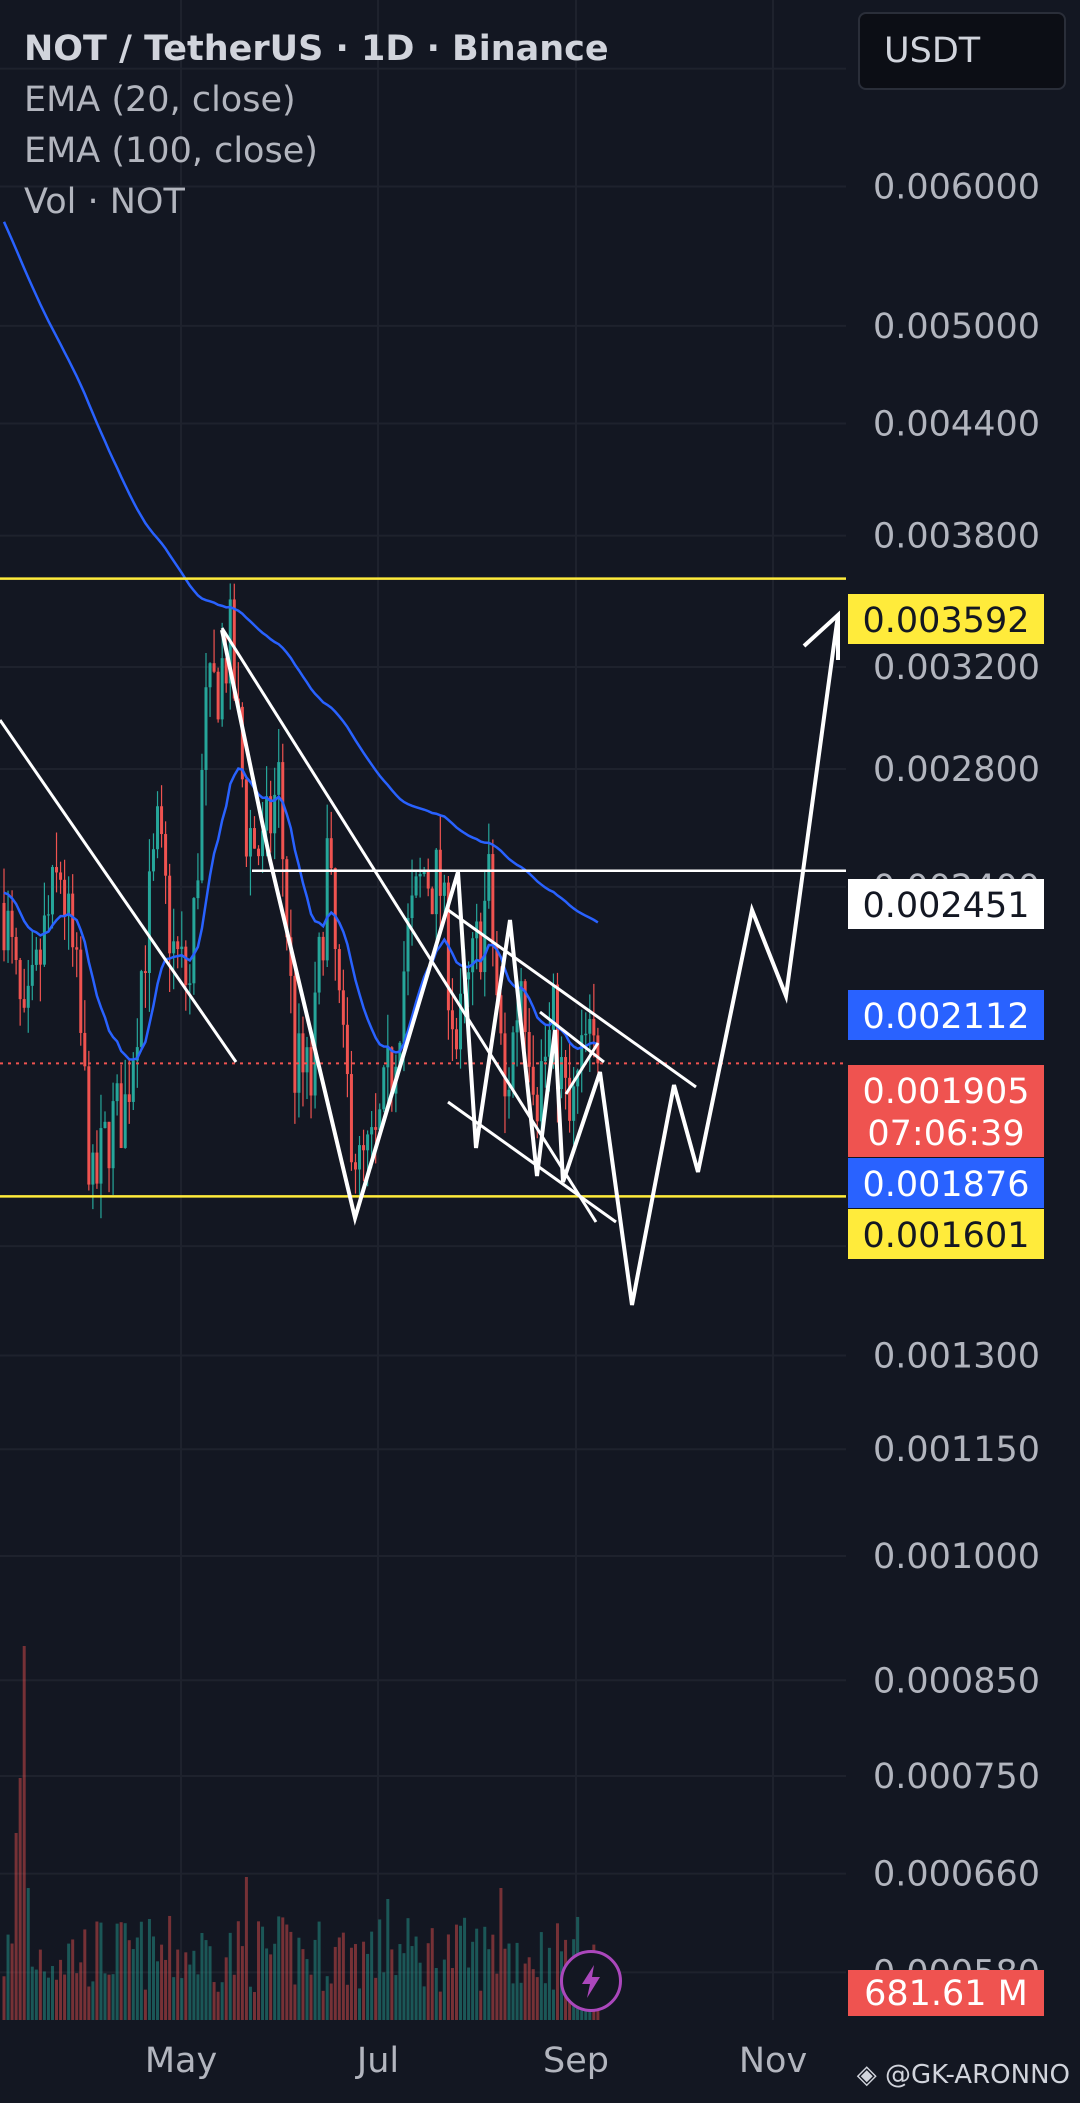  What do you see at coordinates (956, 1777) in the screenshot?
I see `price-tick-label: 0.000750` at bounding box center [956, 1777].